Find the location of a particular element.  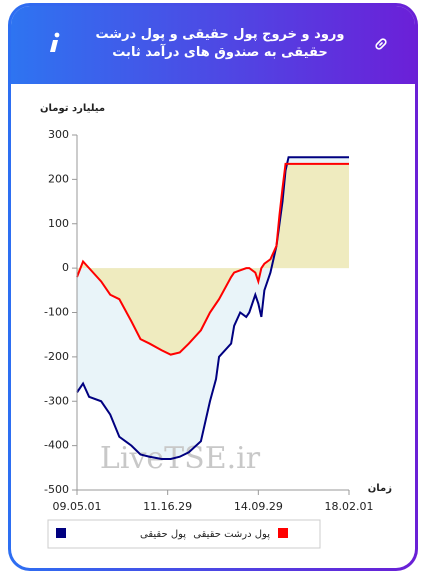

y-tick-label: 100 is located at coordinates (58, 223).